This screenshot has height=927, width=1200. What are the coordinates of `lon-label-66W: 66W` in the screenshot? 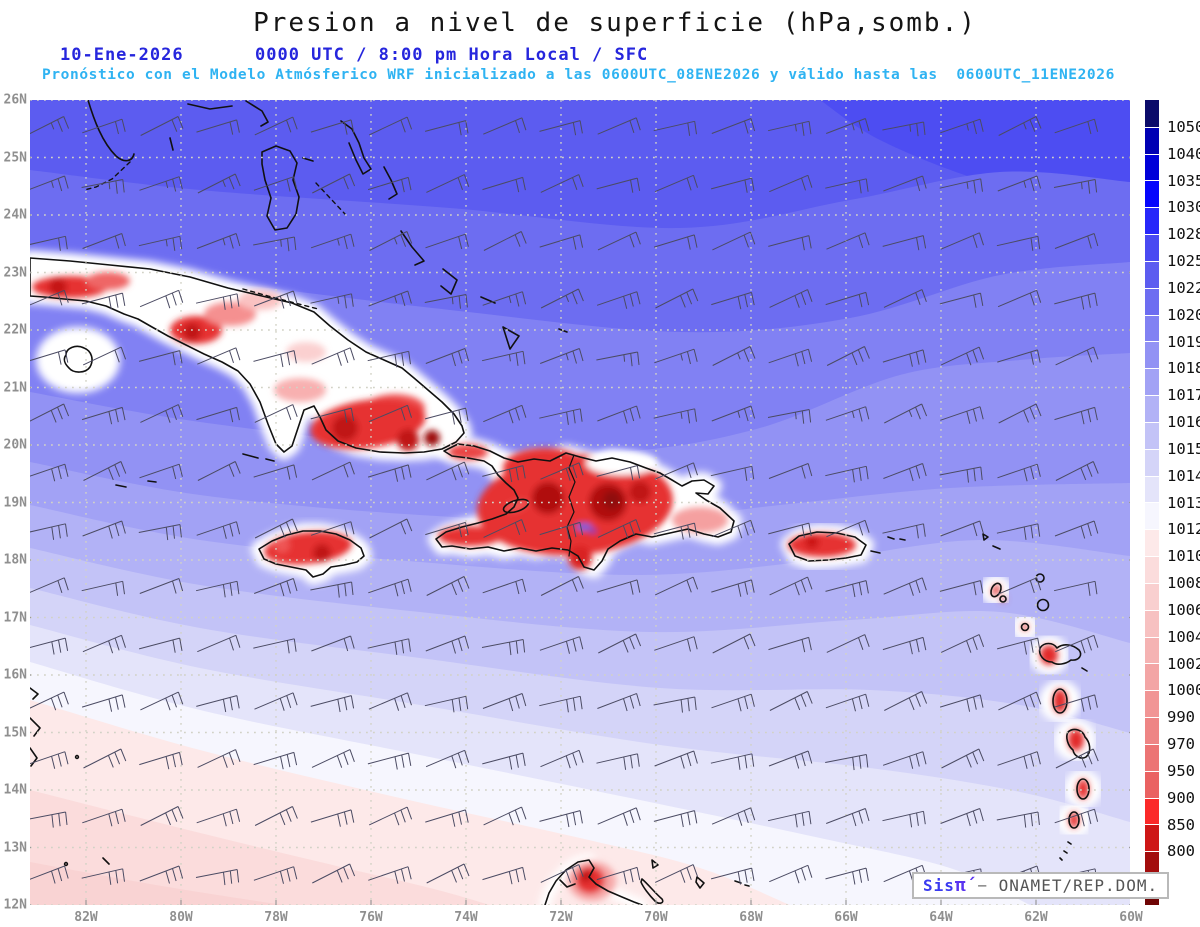 It's located at (846, 917).